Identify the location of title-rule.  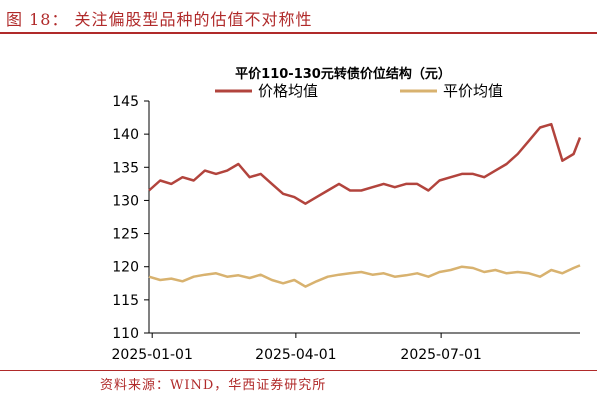
(298, 33).